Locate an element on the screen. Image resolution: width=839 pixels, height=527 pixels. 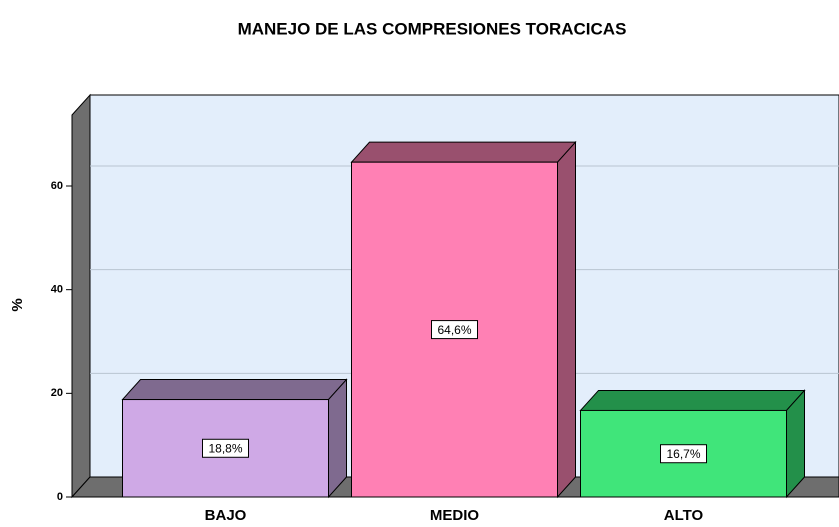
value-label: 16,7% is located at coordinates (683, 454).